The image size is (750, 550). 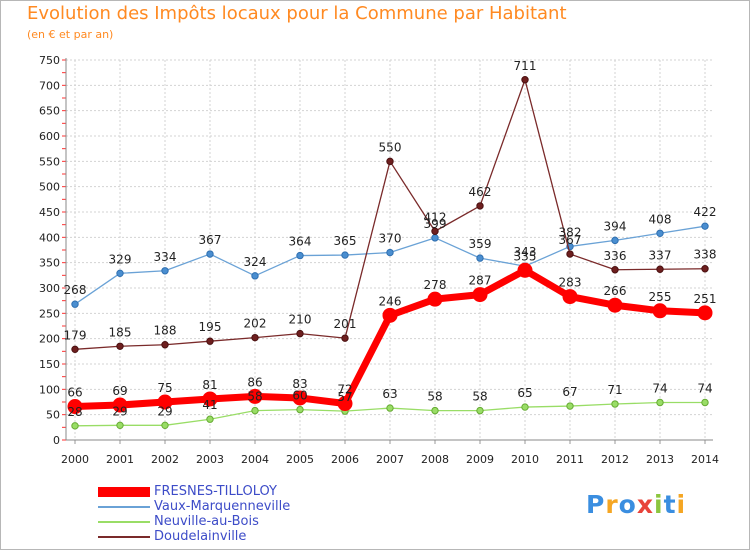 I want to click on x-tick-label: 2008, so click(x=435, y=459).